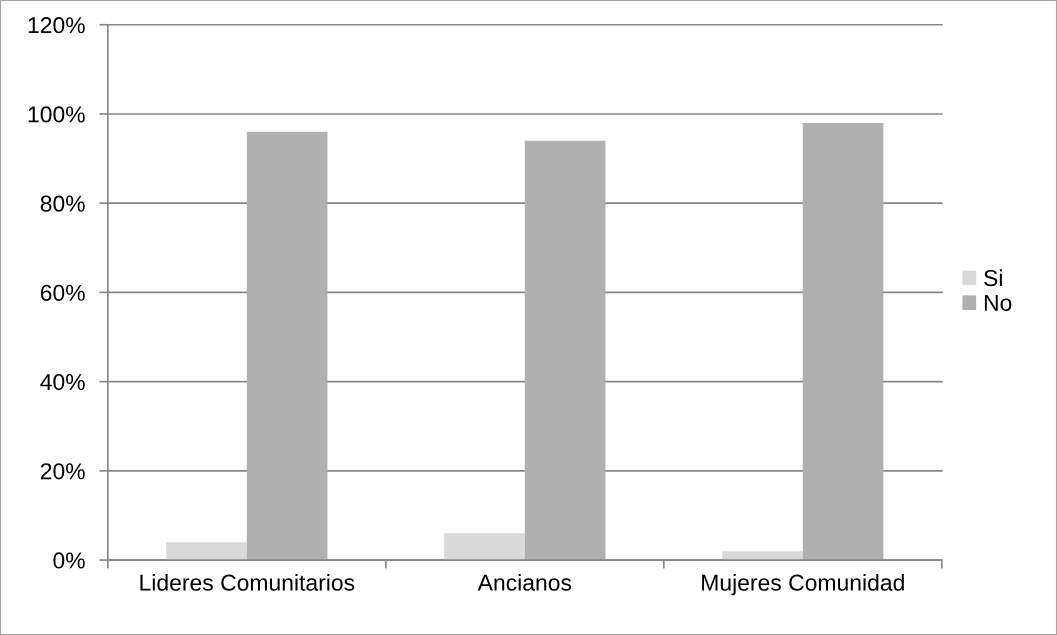  Describe the element at coordinates (56, 114) in the screenshot. I see `y-tick-label: 100%` at that location.